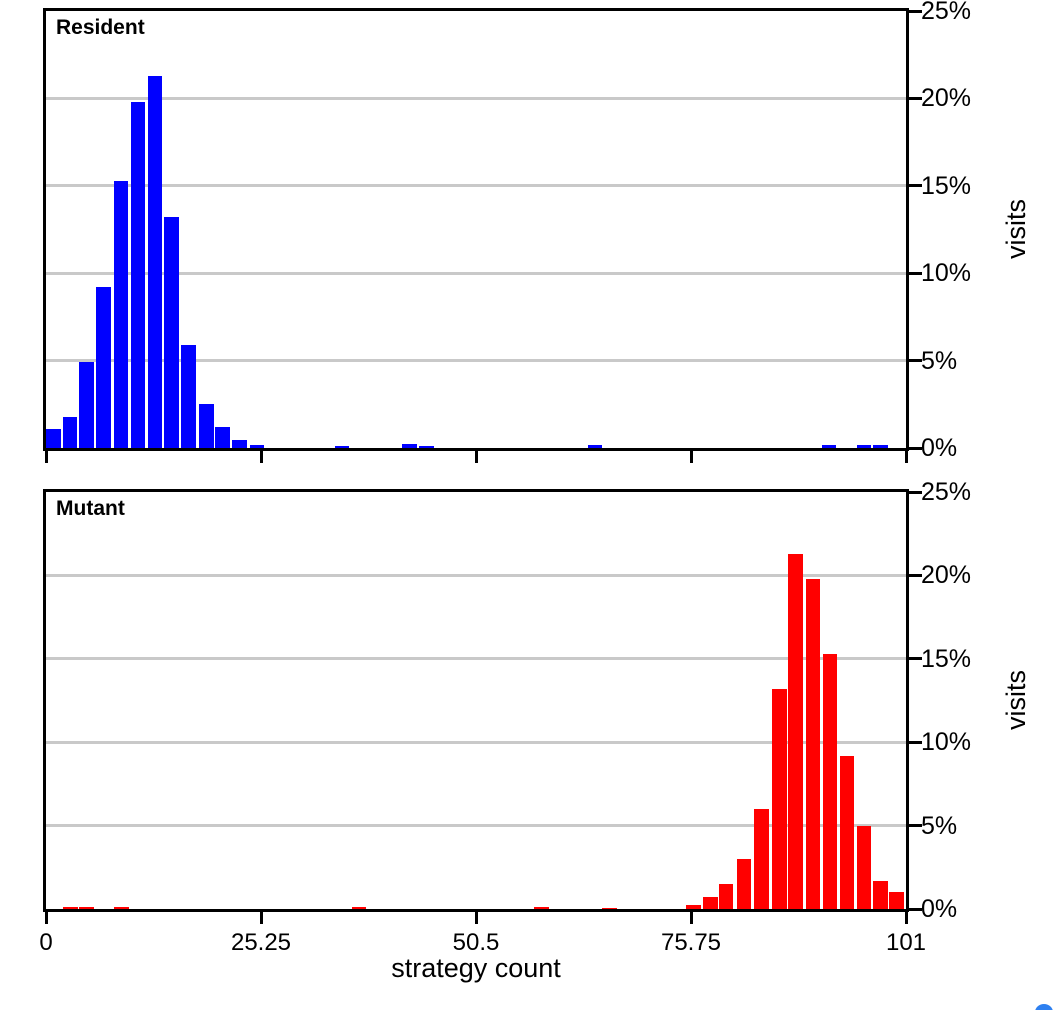 This screenshot has width=1060, height=1010. Describe the element at coordinates (476, 942) in the screenshot. I see `x-axis-tick-label: 50.5` at that location.